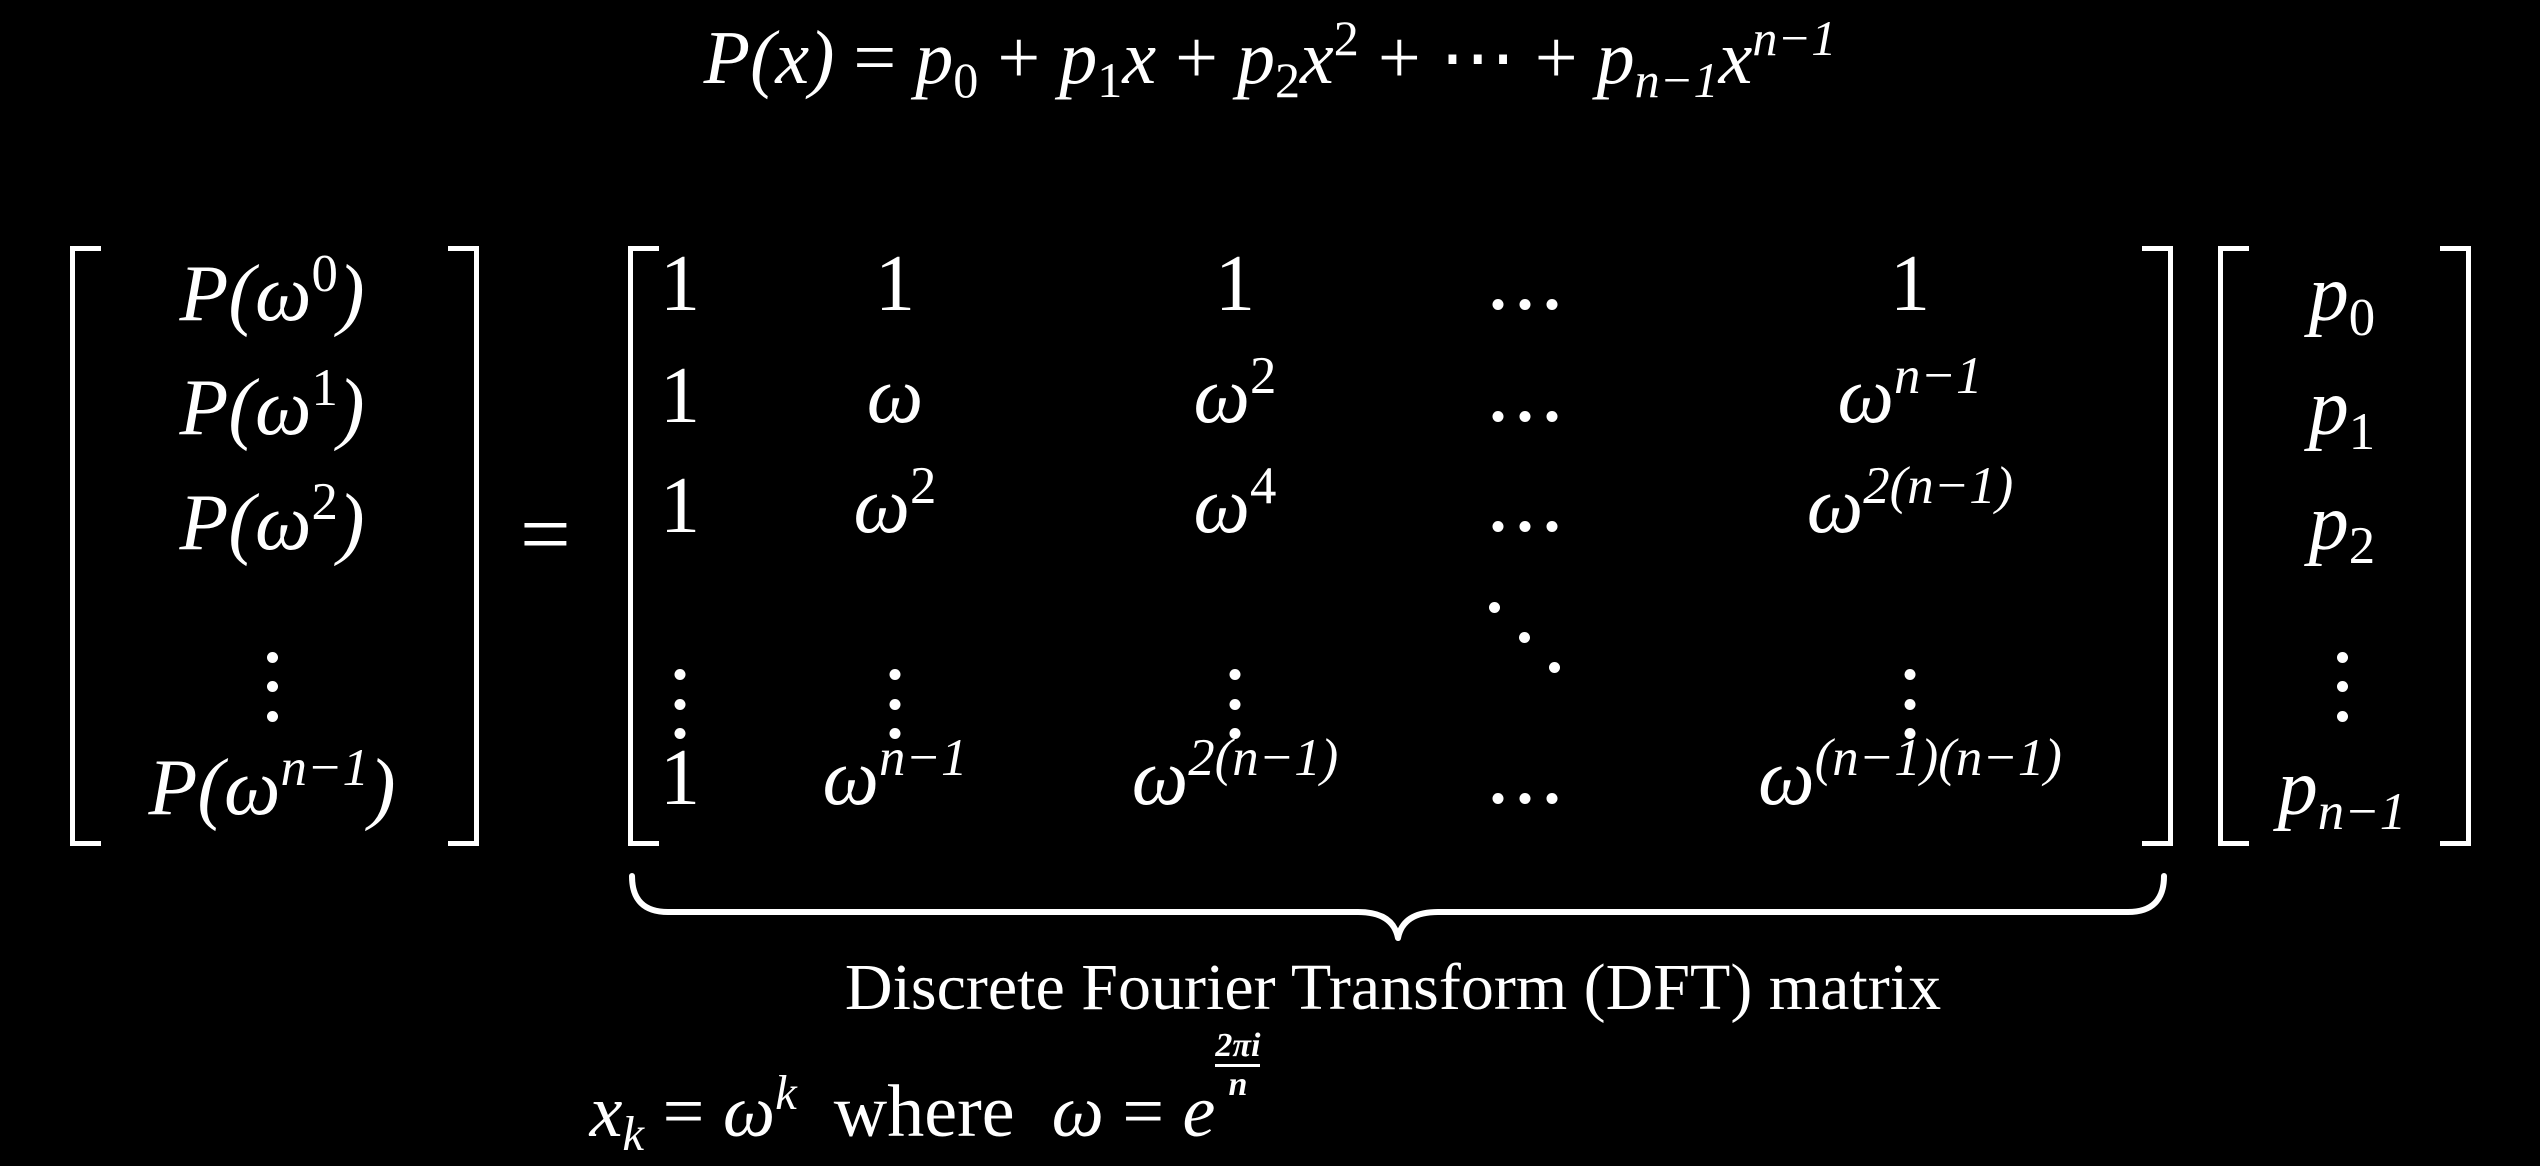 Image resolution: width=2540 pixels, height=1166 pixels. Describe the element at coordinates (769, 58) in the screenshot. I see `poly-lhs: P(x)` at that location.